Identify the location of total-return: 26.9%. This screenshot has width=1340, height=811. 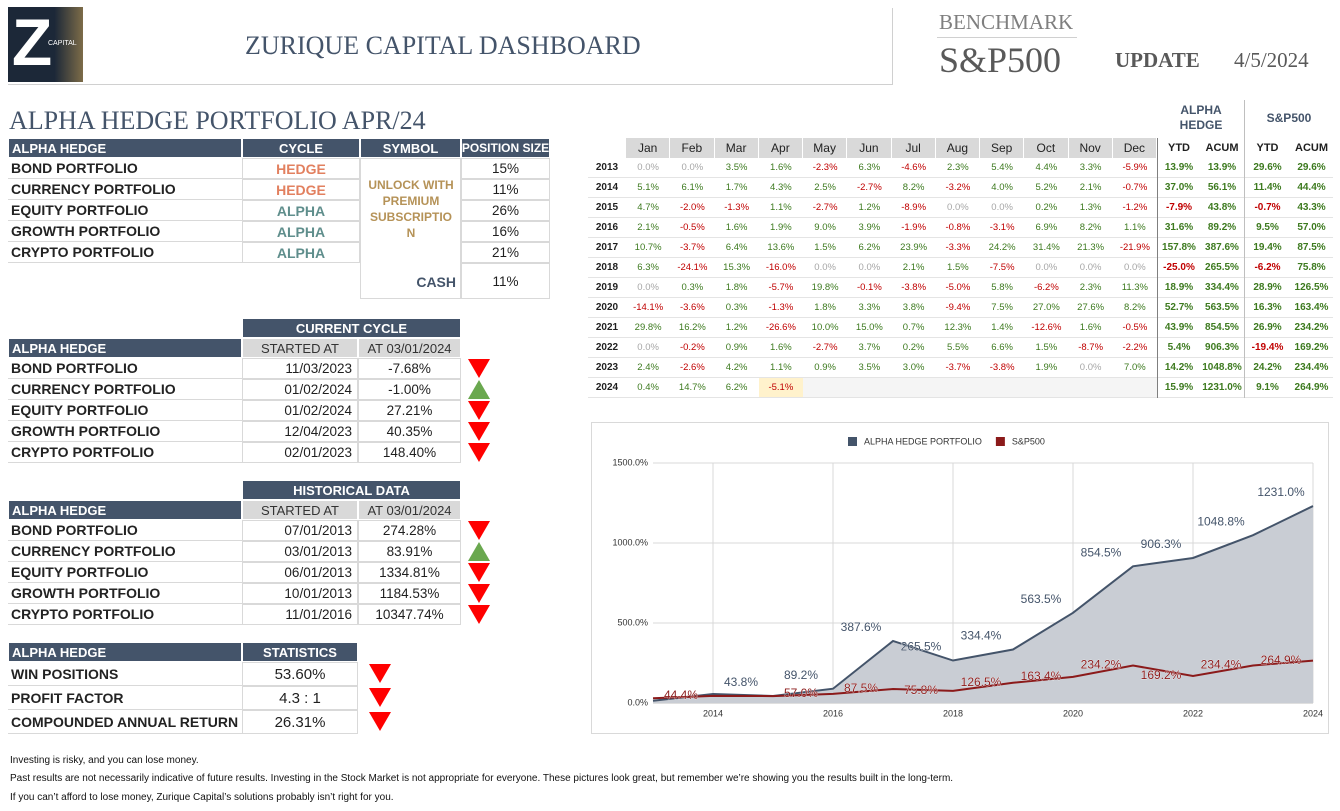
(1267, 328).